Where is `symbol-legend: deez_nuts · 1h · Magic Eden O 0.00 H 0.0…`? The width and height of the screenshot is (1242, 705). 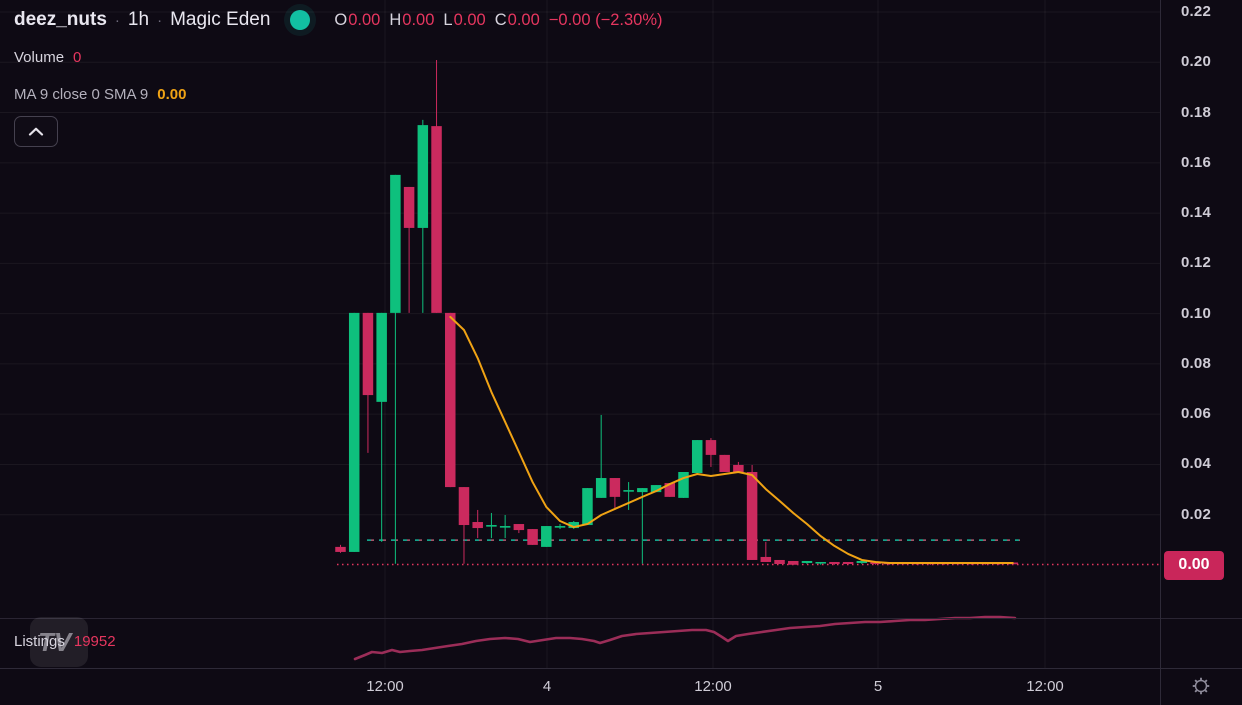
symbol-legend: deez_nuts · 1h · Magic Eden O 0.00 H 0.0… is located at coordinates (338, 20).